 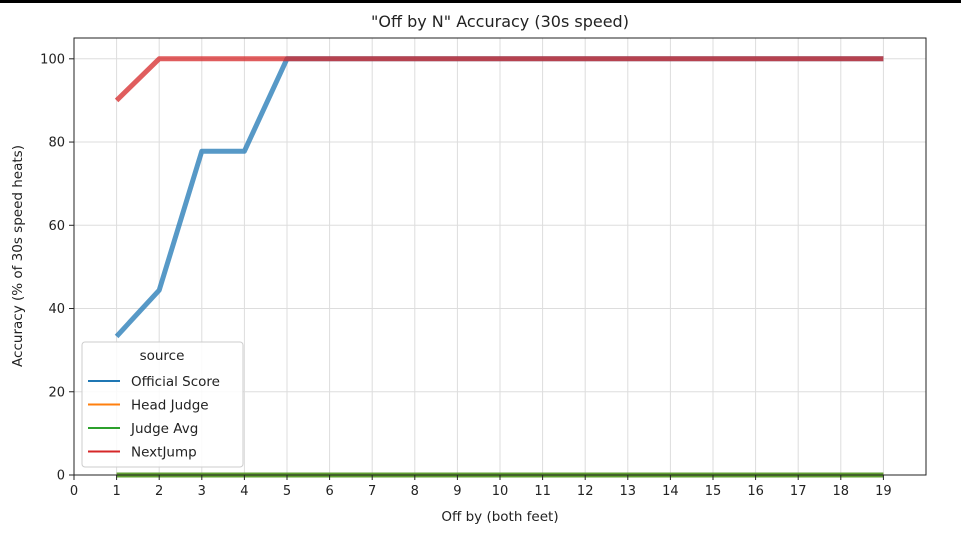 I want to click on x-tick-label: 0, so click(x=74, y=491).